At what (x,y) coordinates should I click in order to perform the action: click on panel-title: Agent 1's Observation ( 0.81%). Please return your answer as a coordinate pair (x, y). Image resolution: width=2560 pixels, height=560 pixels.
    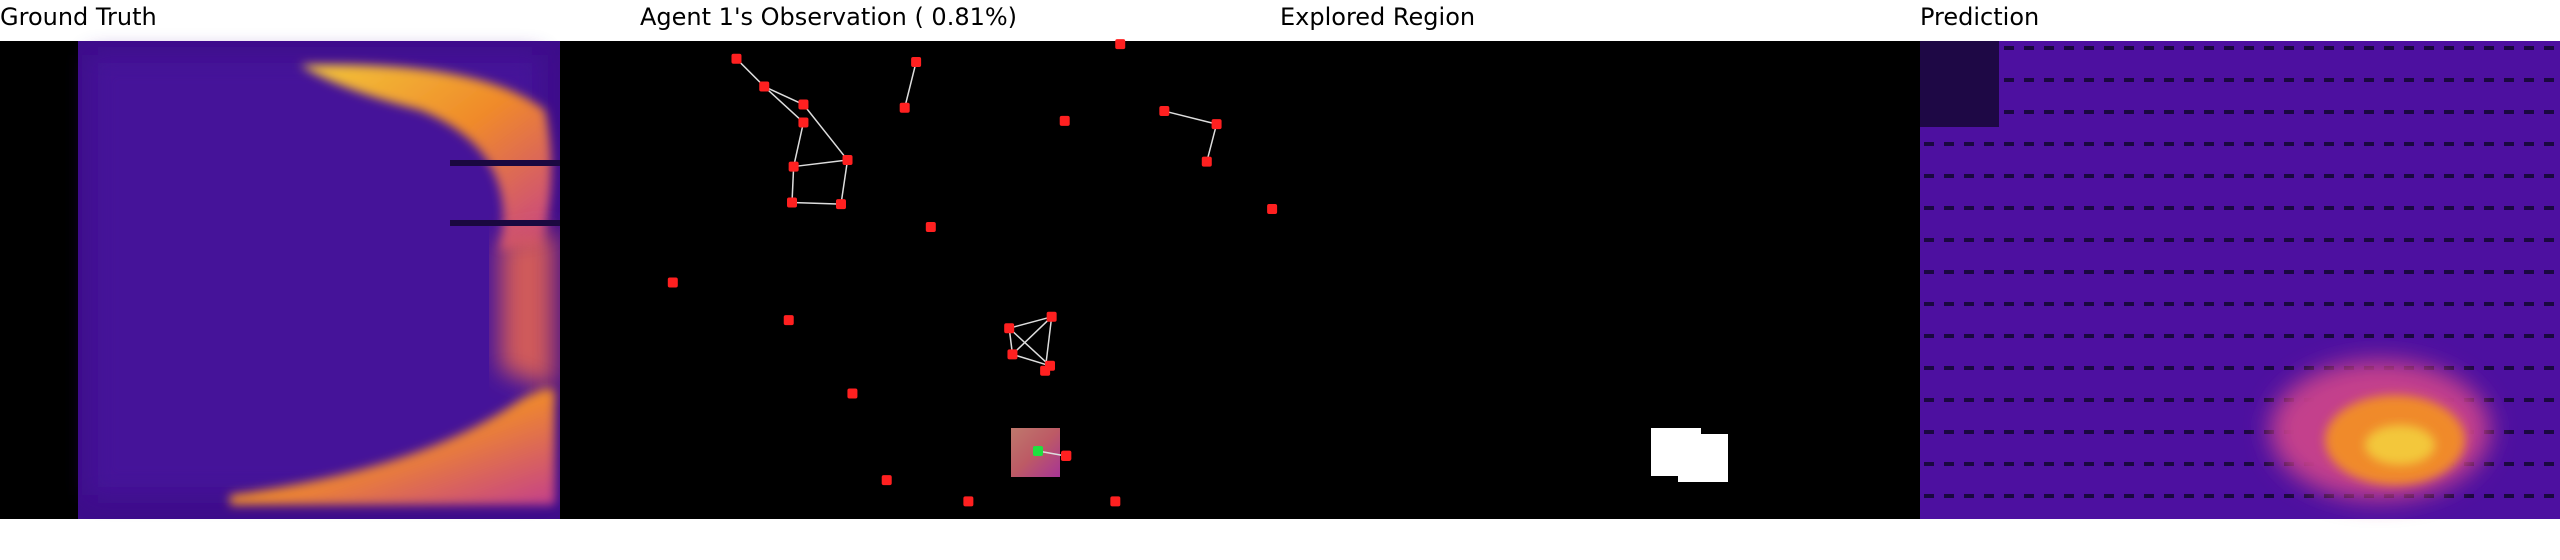
    Looking at the image, I should click on (828, 17).